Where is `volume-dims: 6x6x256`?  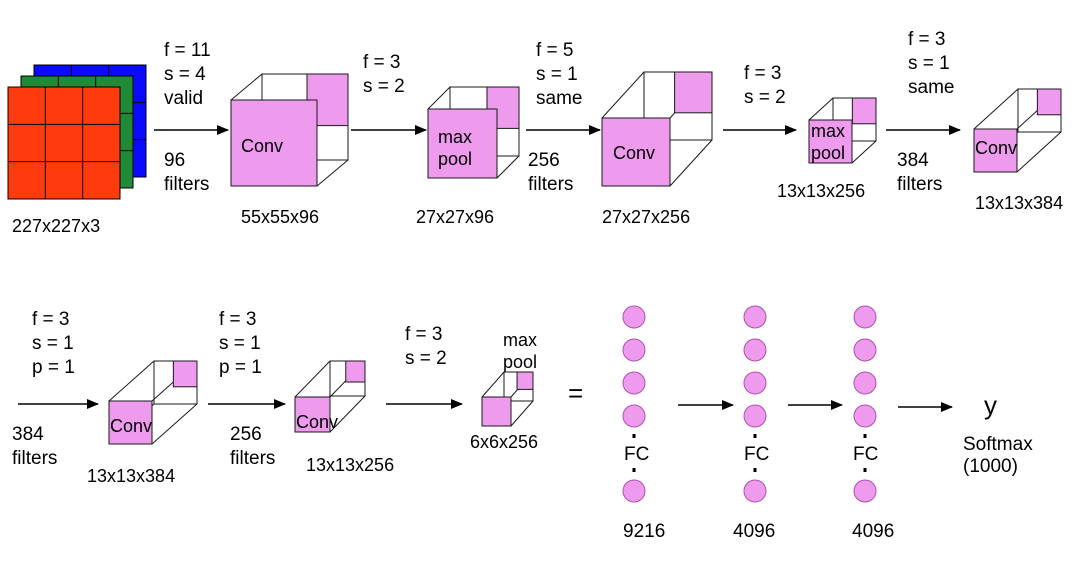
volume-dims: 6x6x256 is located at coordinates (504, 442).